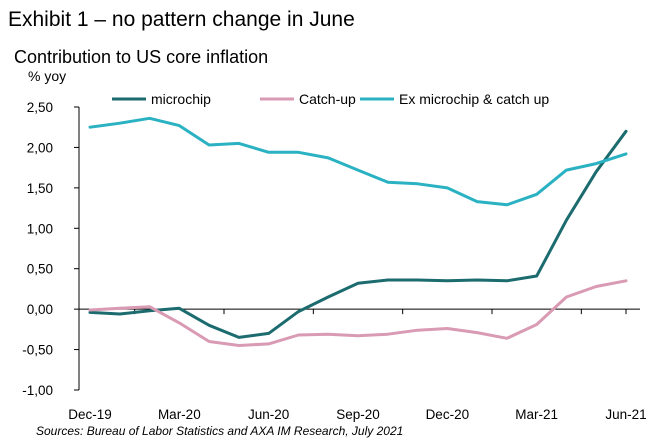  I want to click on legend-label-0: microchip, so click(181, 99).